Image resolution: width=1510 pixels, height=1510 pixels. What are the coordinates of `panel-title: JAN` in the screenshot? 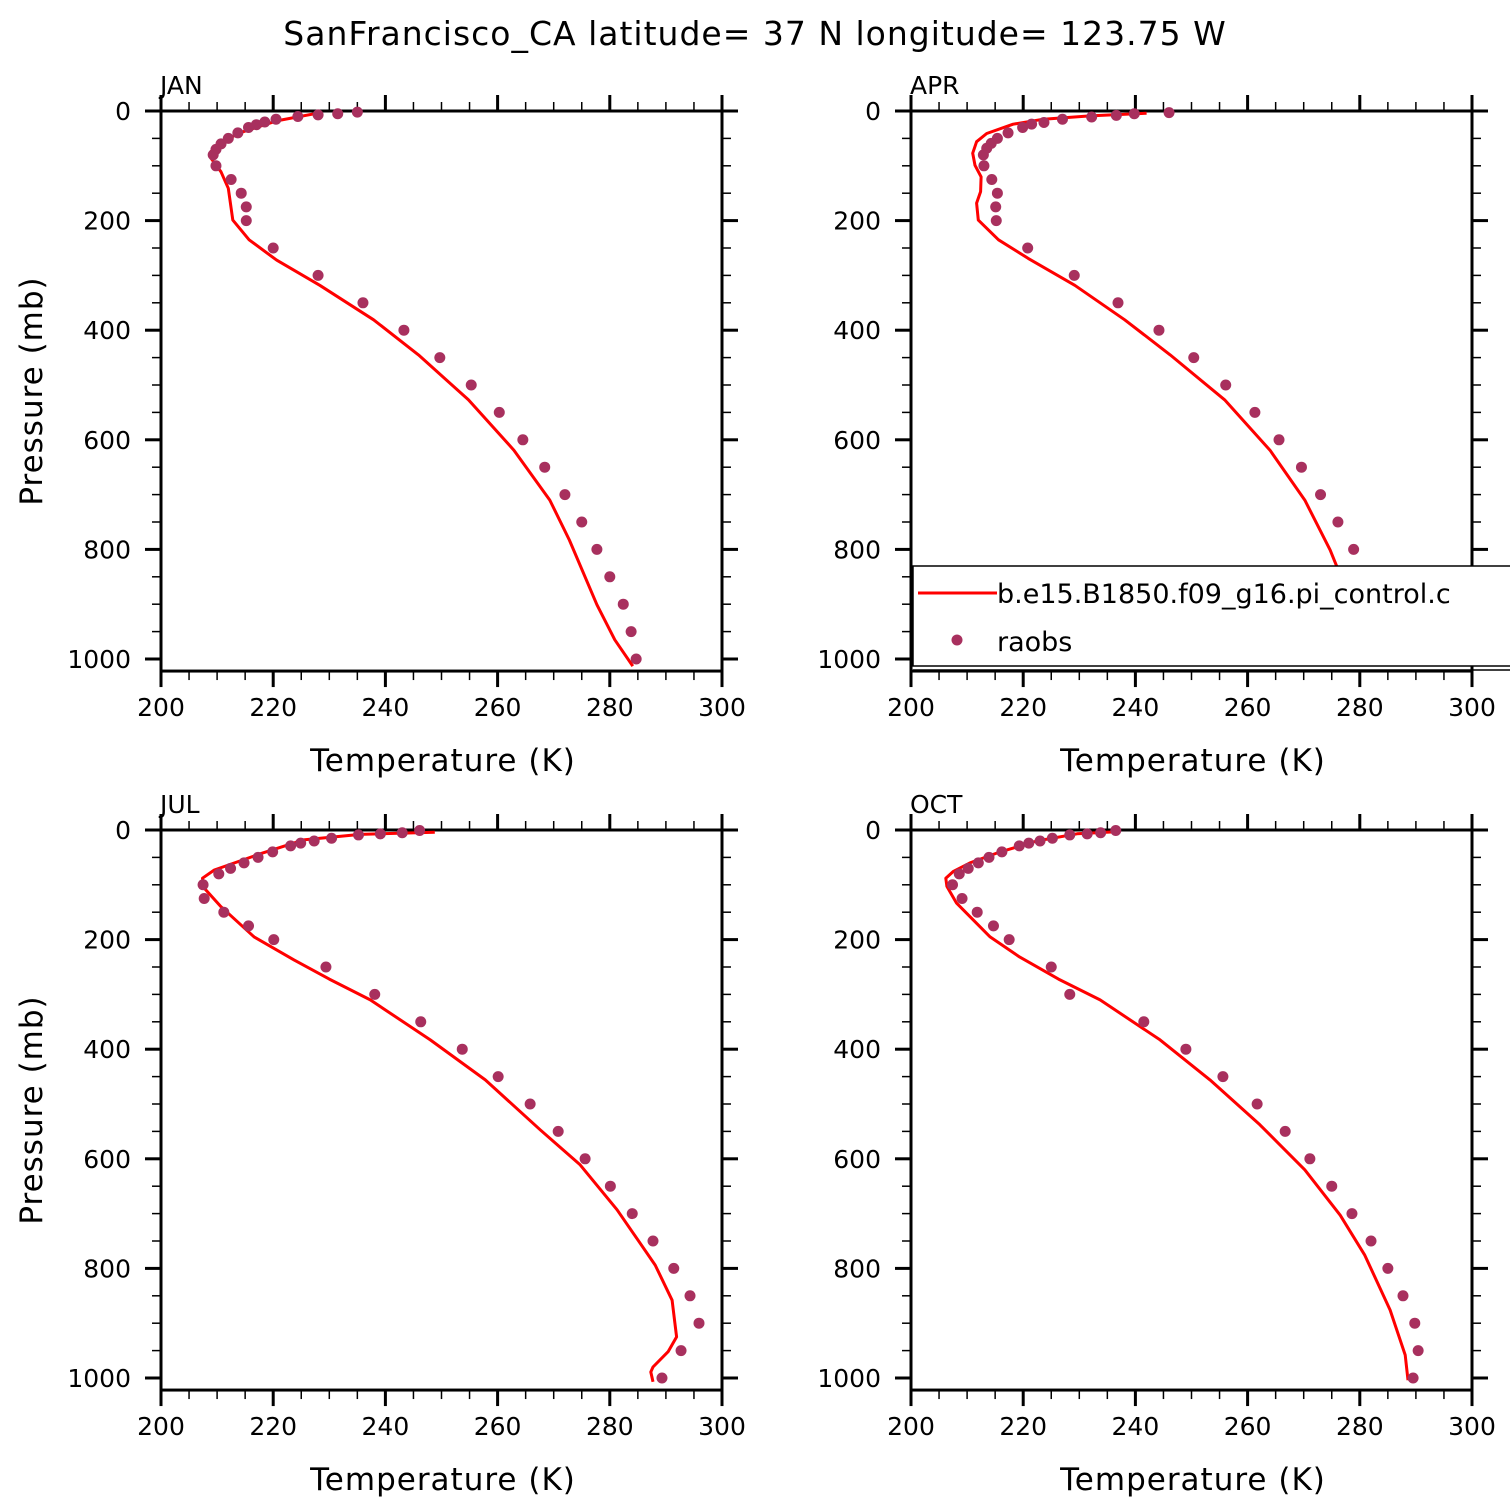 It's located at (180, 85).